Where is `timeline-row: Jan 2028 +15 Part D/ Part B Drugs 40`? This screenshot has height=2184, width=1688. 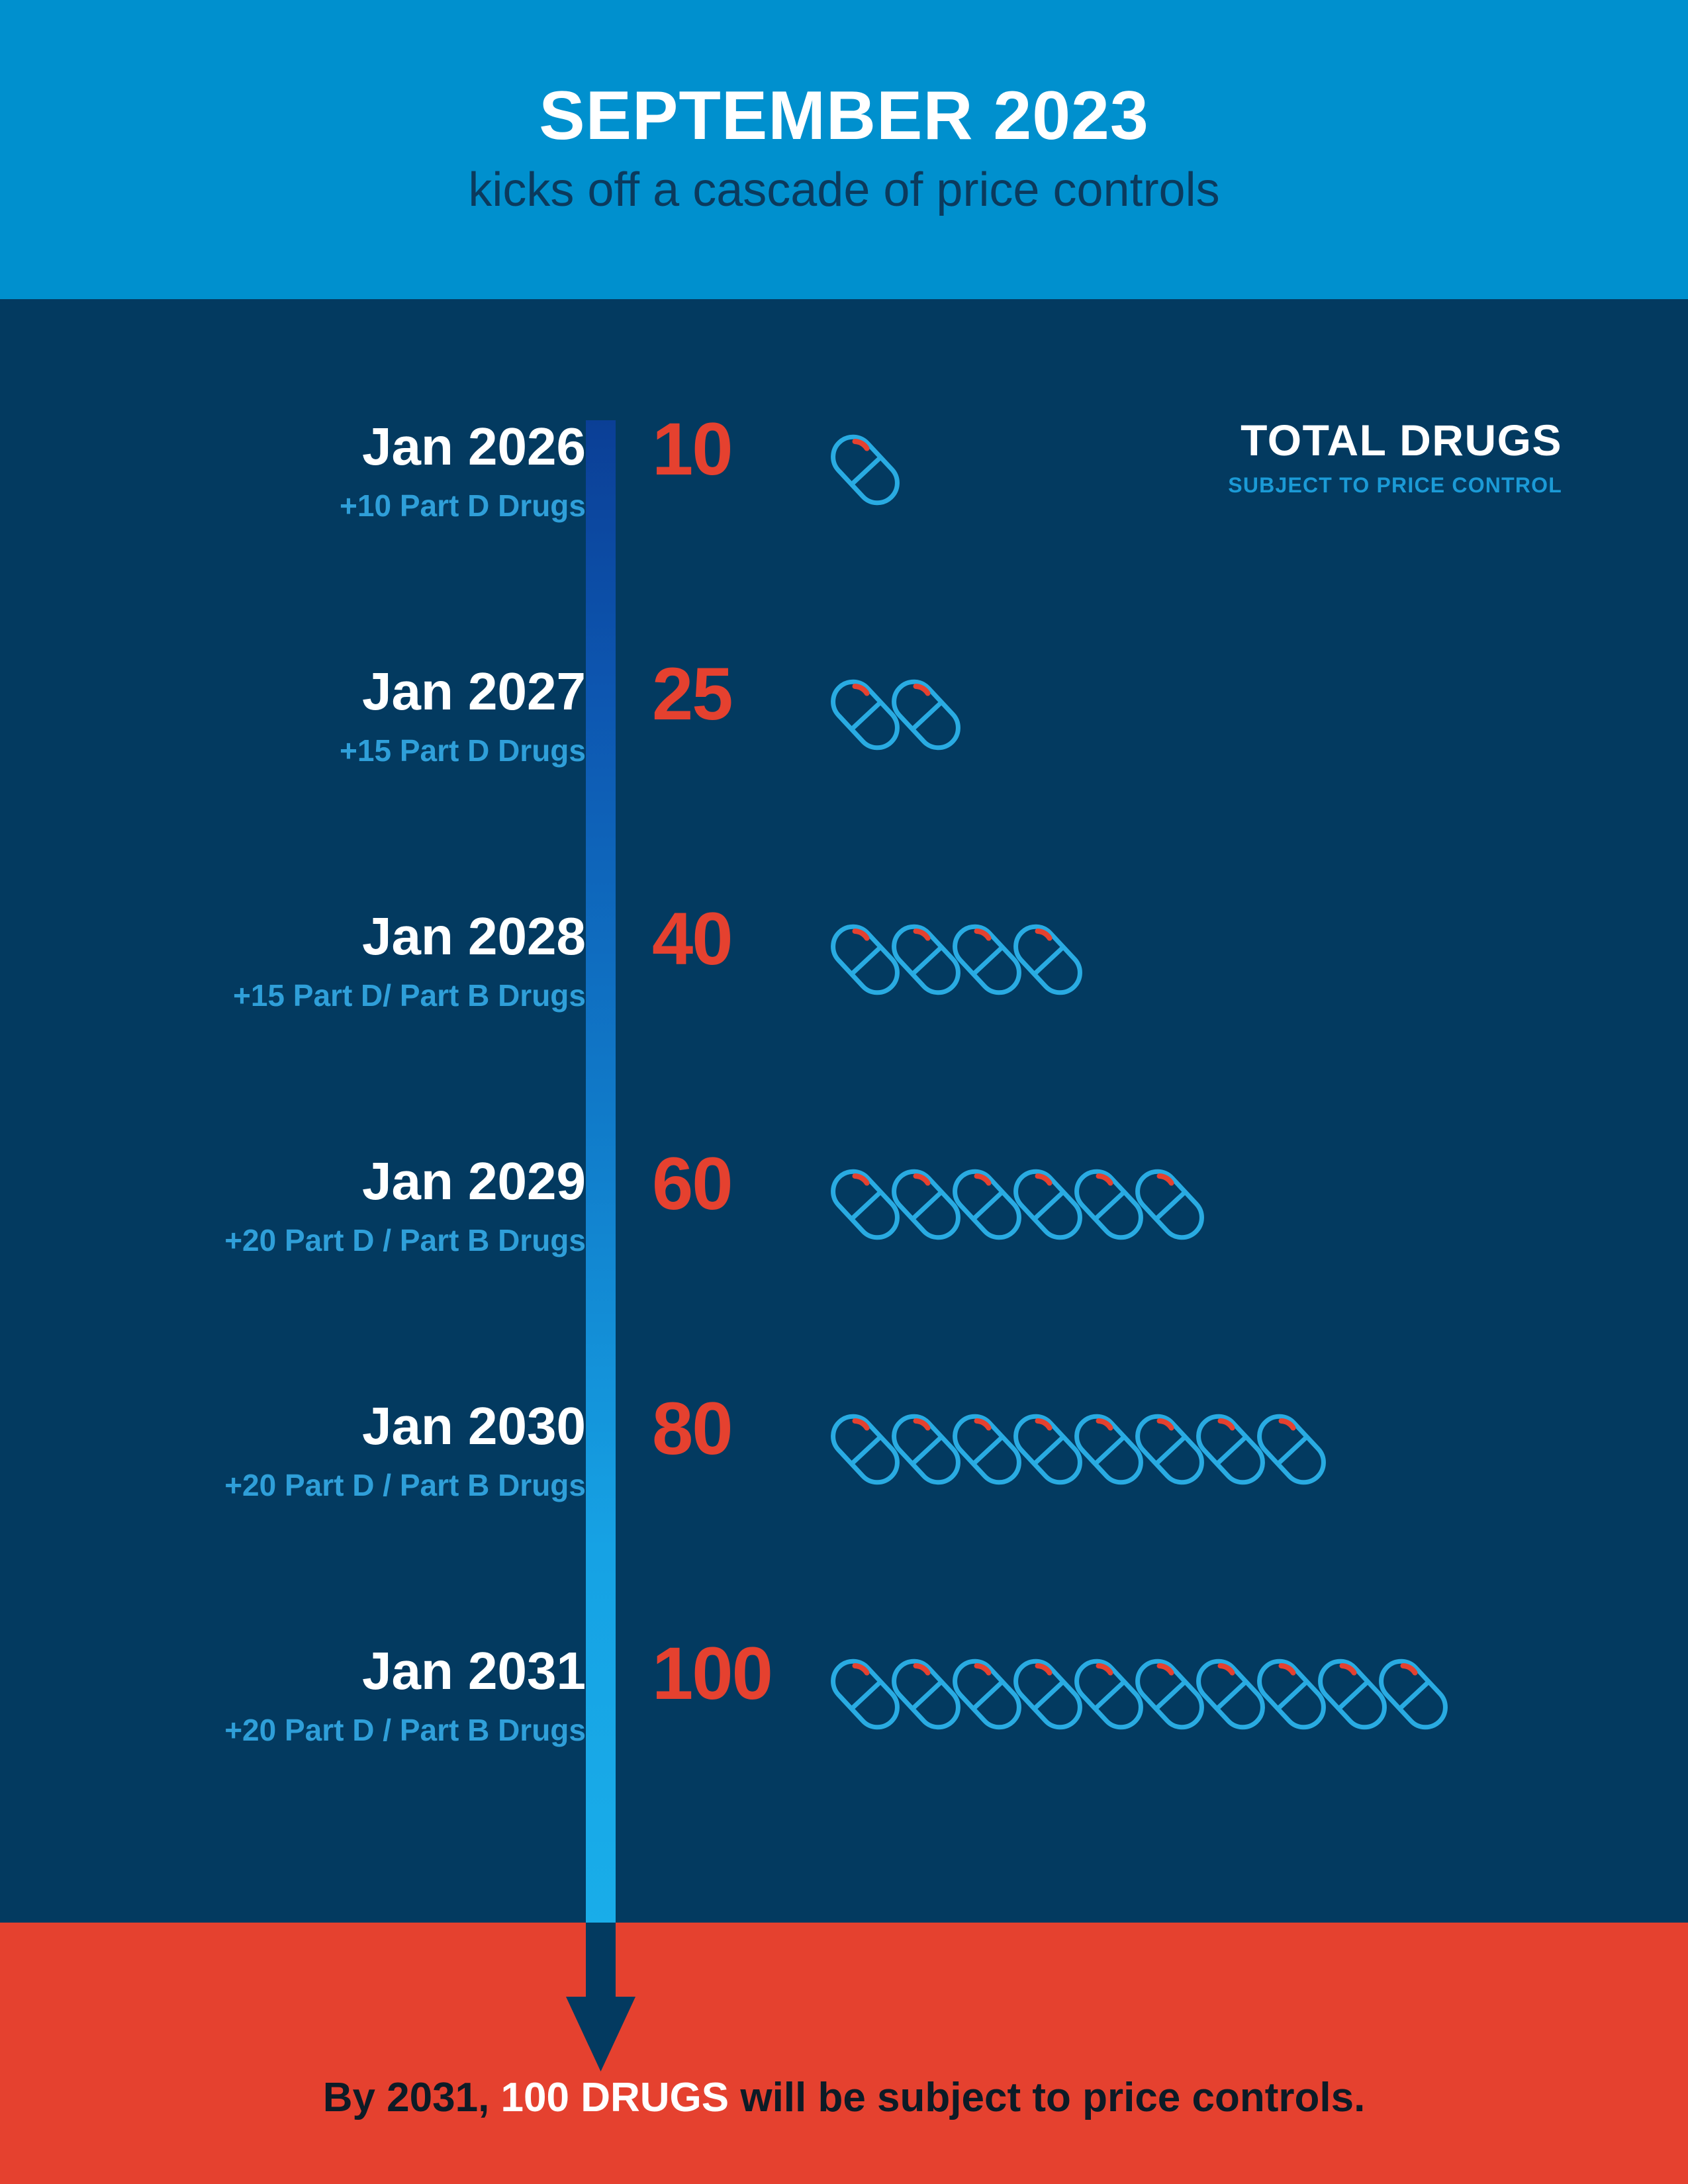
timeline-row: Jan 2028 +15 Part D/ Part B Drugs 40 is located at coordinates (844, 985).